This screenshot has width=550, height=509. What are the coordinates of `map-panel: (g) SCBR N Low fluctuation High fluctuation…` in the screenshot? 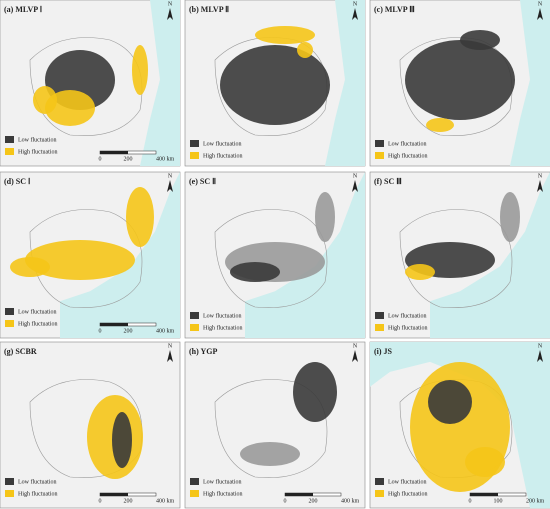 It's located at (90, 425).